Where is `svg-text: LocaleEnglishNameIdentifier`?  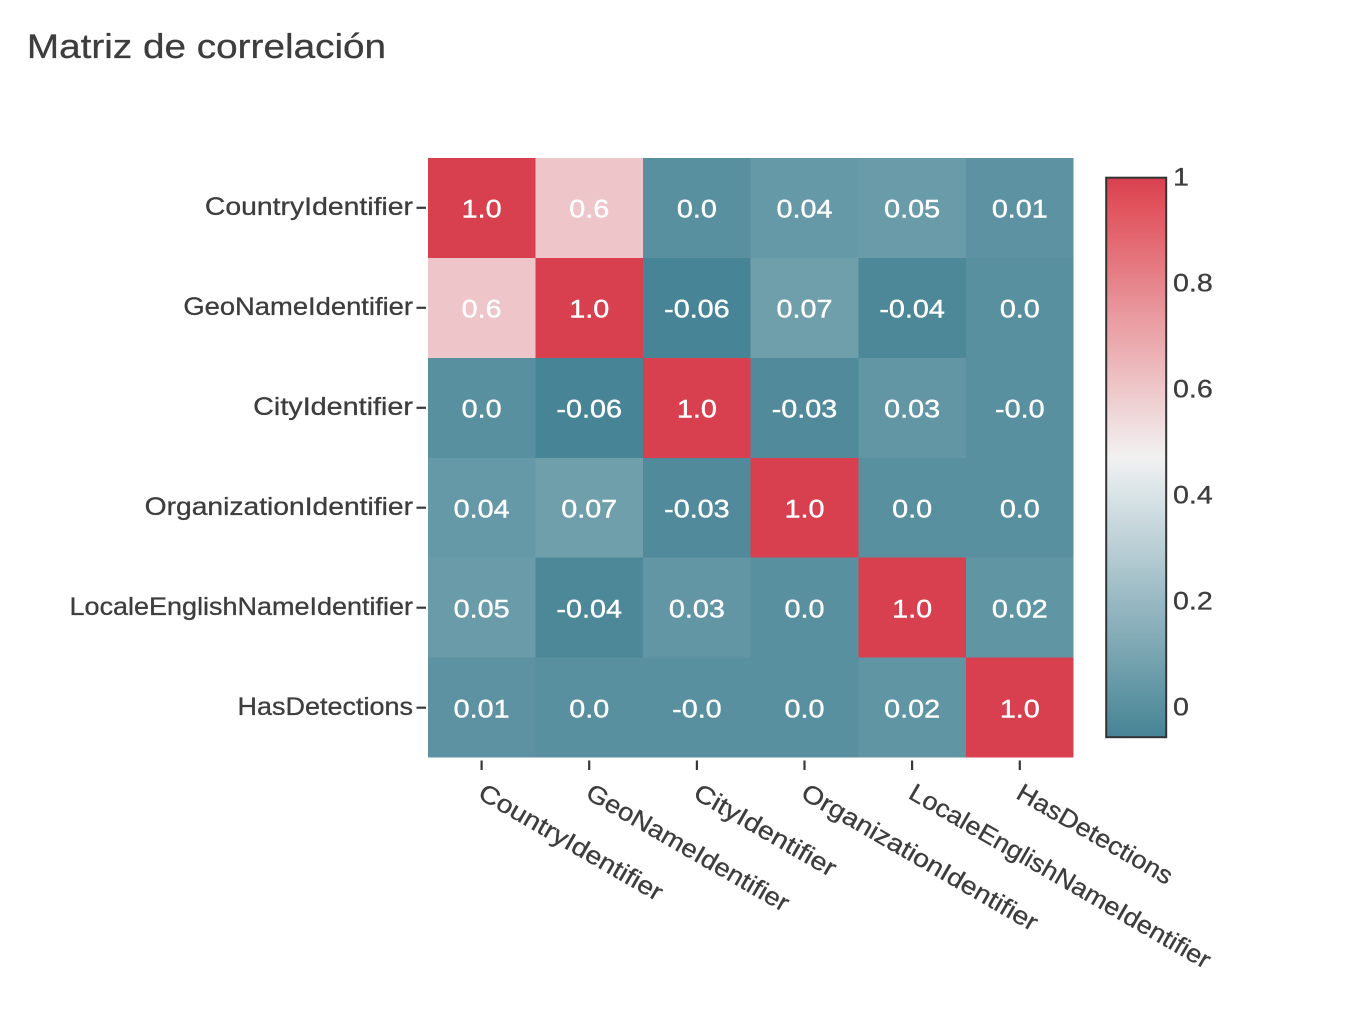 svg-text: LocaleEnglishNameIdentifier is located at coordinates (242, 606).